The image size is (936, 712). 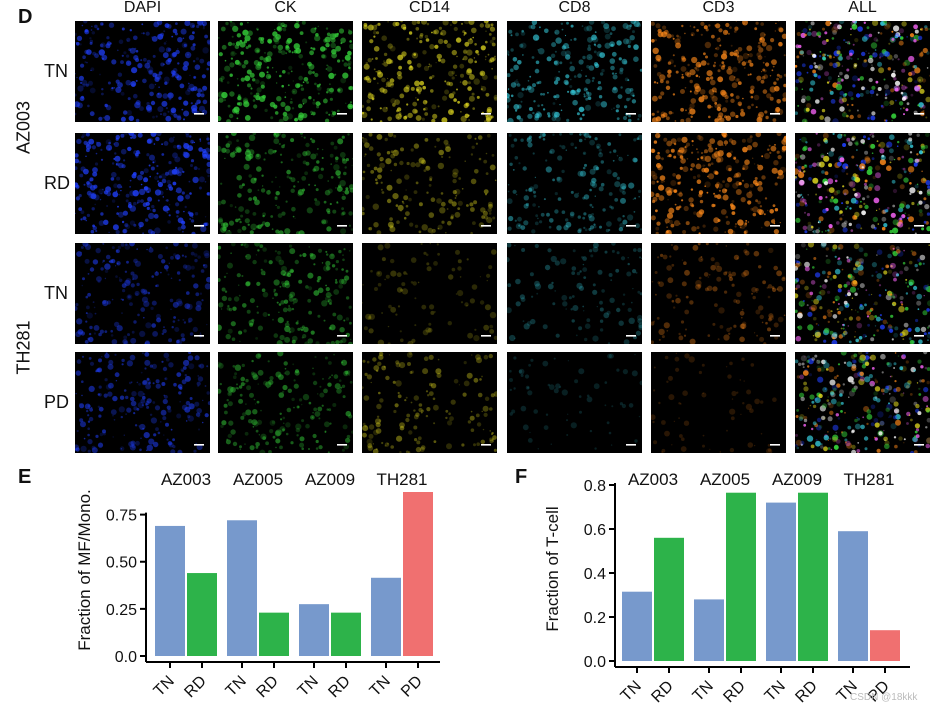 I want to click on micrograph-th281-tn-cd3, so click(x=718, y=293).